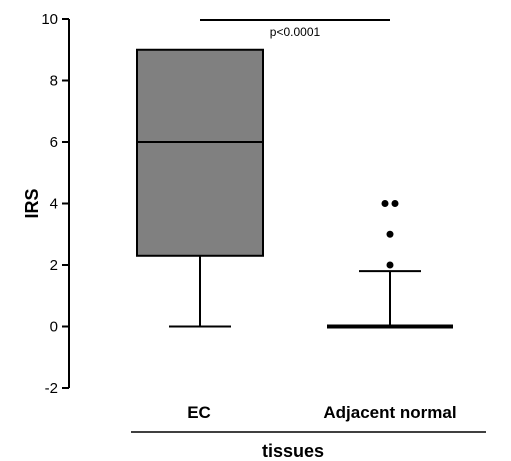 The height and width of the screenshot is (461, 511). I want to click on significance-annotation: p<0.0001, so click(295, 29).